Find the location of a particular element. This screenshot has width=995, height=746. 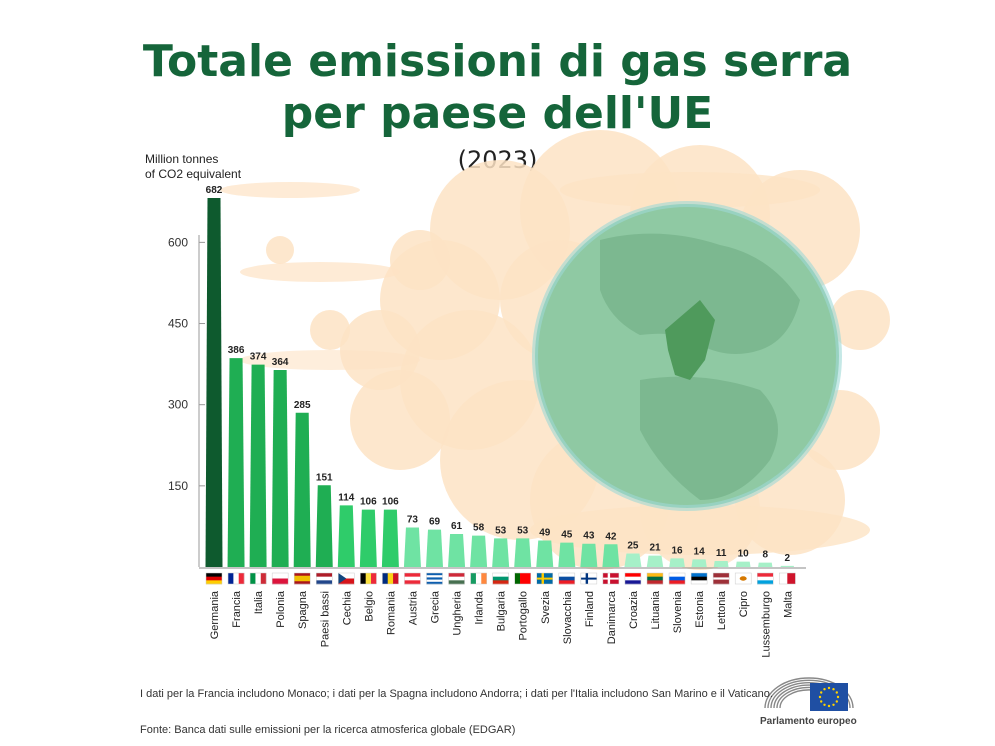

bar-lussemburgo is located at coordinates (765, 564).